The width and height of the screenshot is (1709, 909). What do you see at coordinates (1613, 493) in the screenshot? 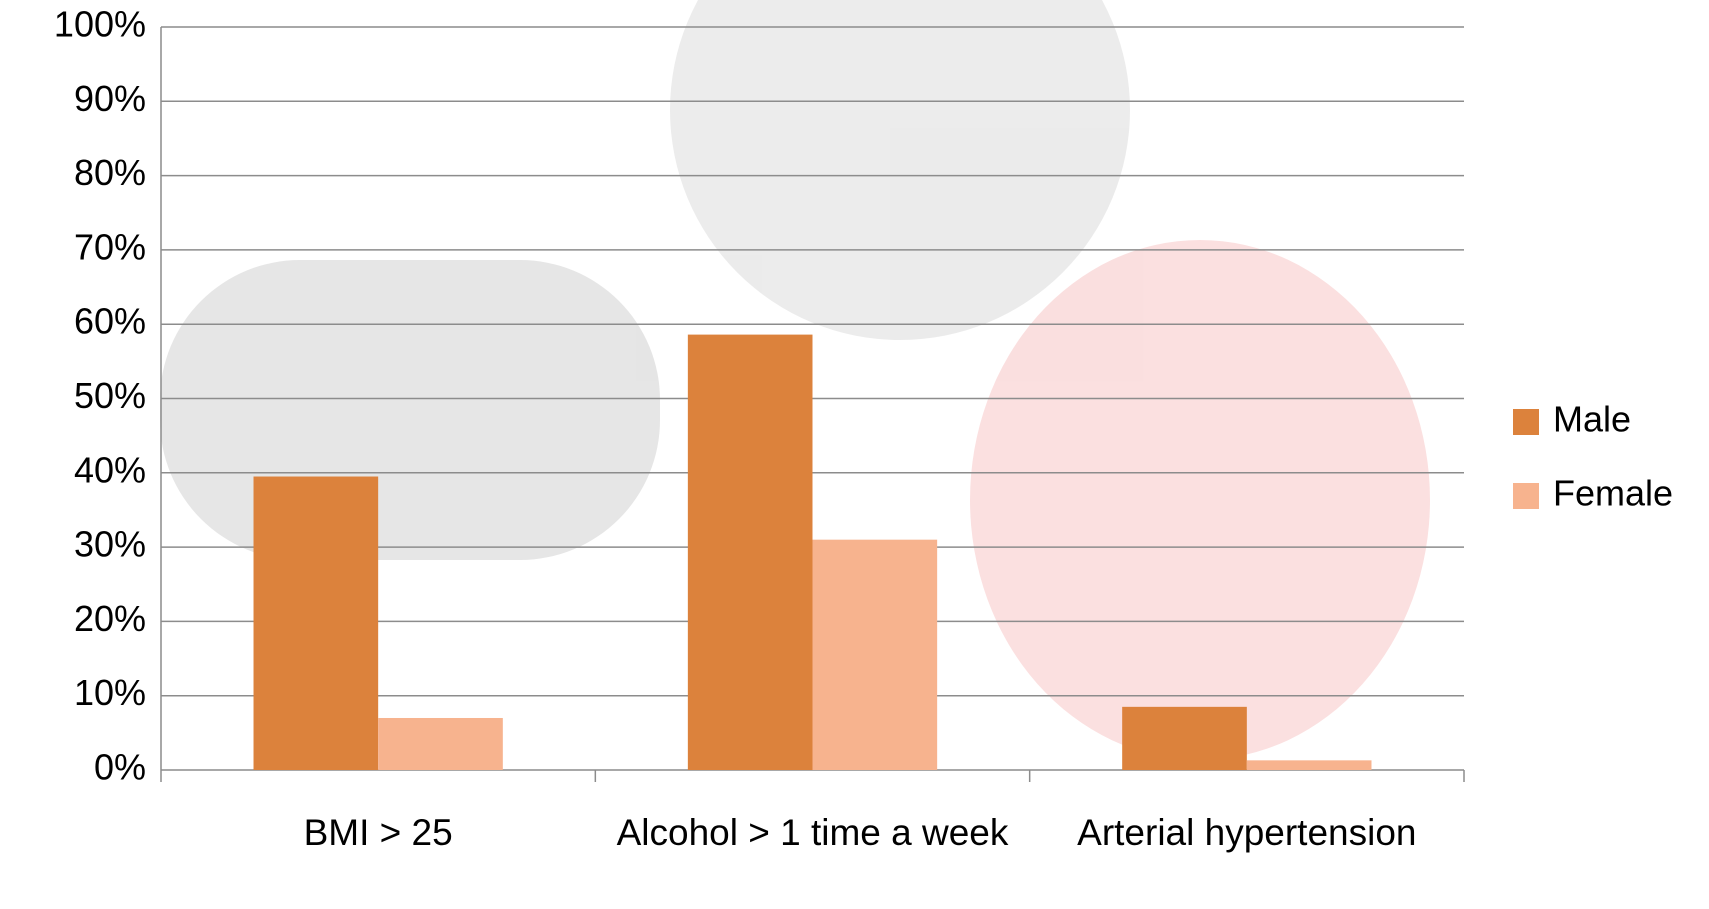
I see `legend-label: Female` at bounding box center [1613, 493].